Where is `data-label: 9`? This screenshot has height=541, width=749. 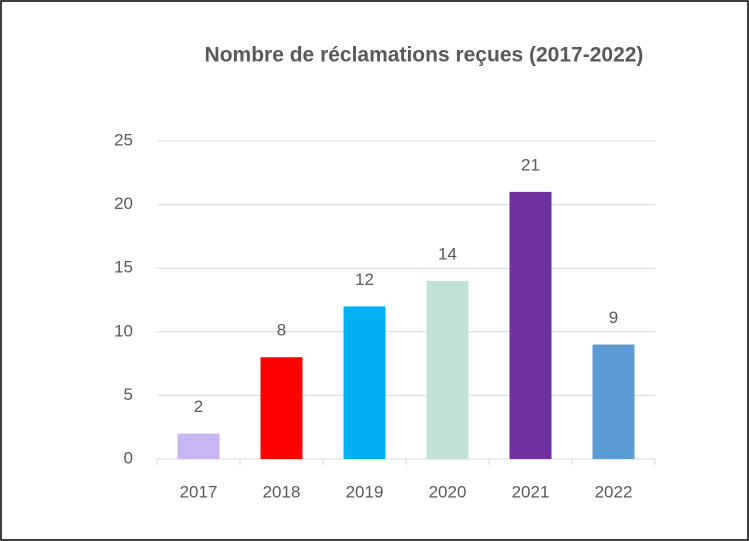
data-label: 9 is located at coordinates (613, 317).